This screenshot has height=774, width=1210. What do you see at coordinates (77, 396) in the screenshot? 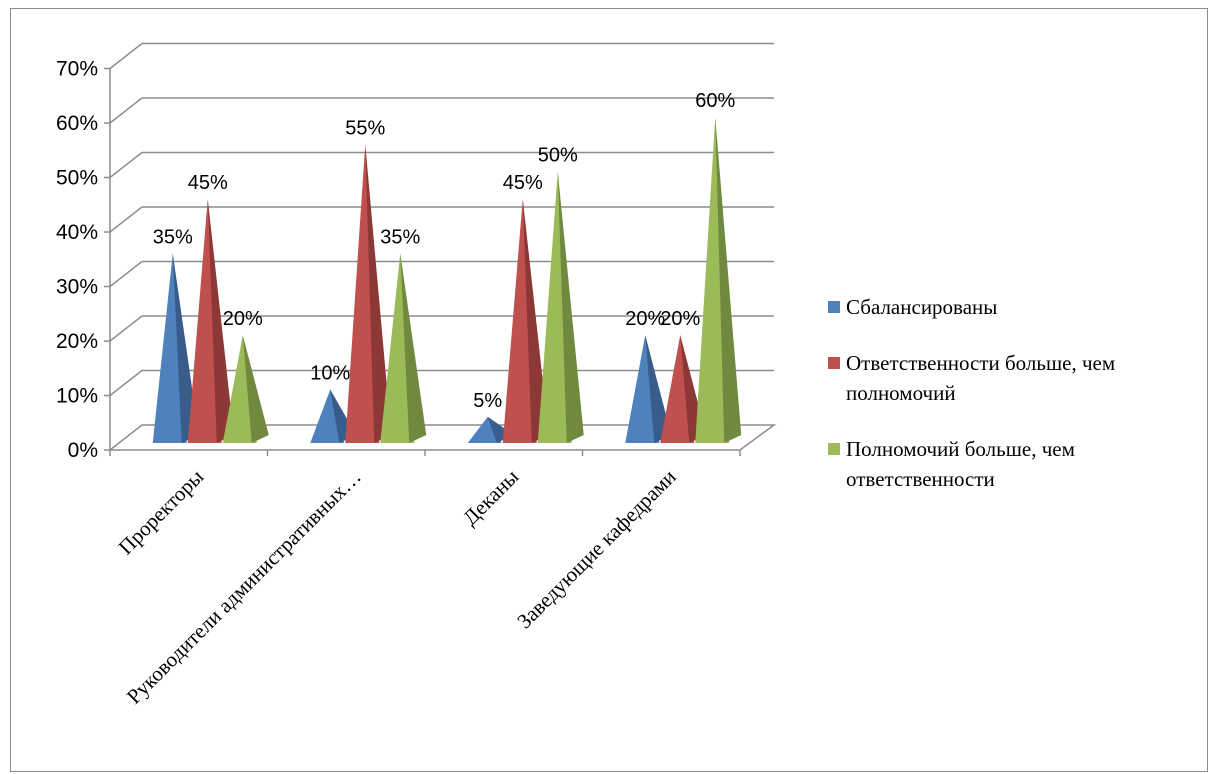
I see `y-tick-label: 10%` at bounding box center [77, 396].